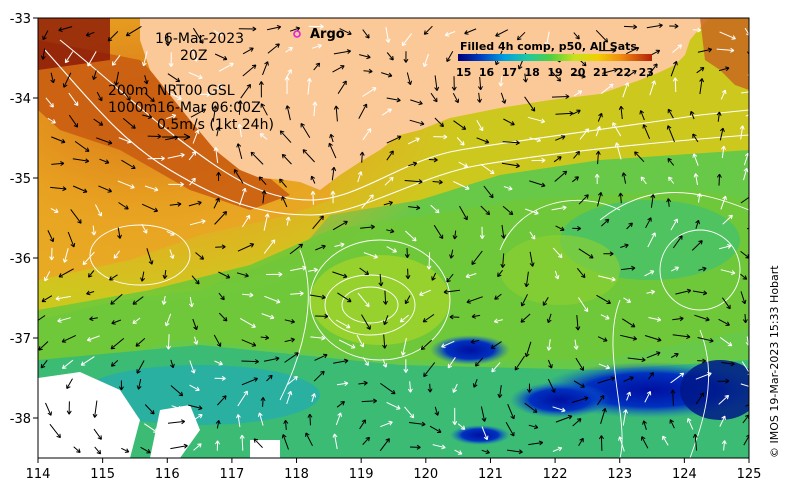 The height and width of the screenshot is (492, 791). I want to click on colorbar-tick-label: 23, so click(646, 72).